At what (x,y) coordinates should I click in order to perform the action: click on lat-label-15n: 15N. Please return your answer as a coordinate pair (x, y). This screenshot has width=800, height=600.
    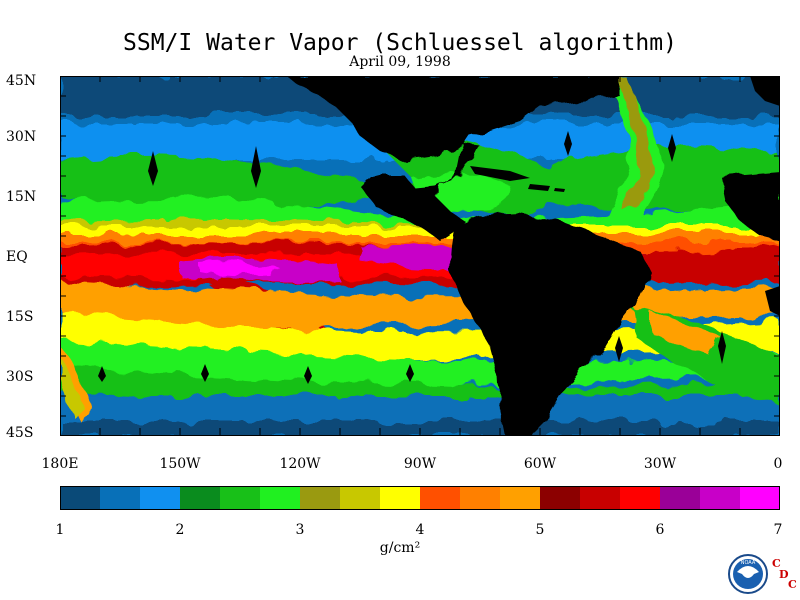
    Looking at the image, I should click on (21, 197).